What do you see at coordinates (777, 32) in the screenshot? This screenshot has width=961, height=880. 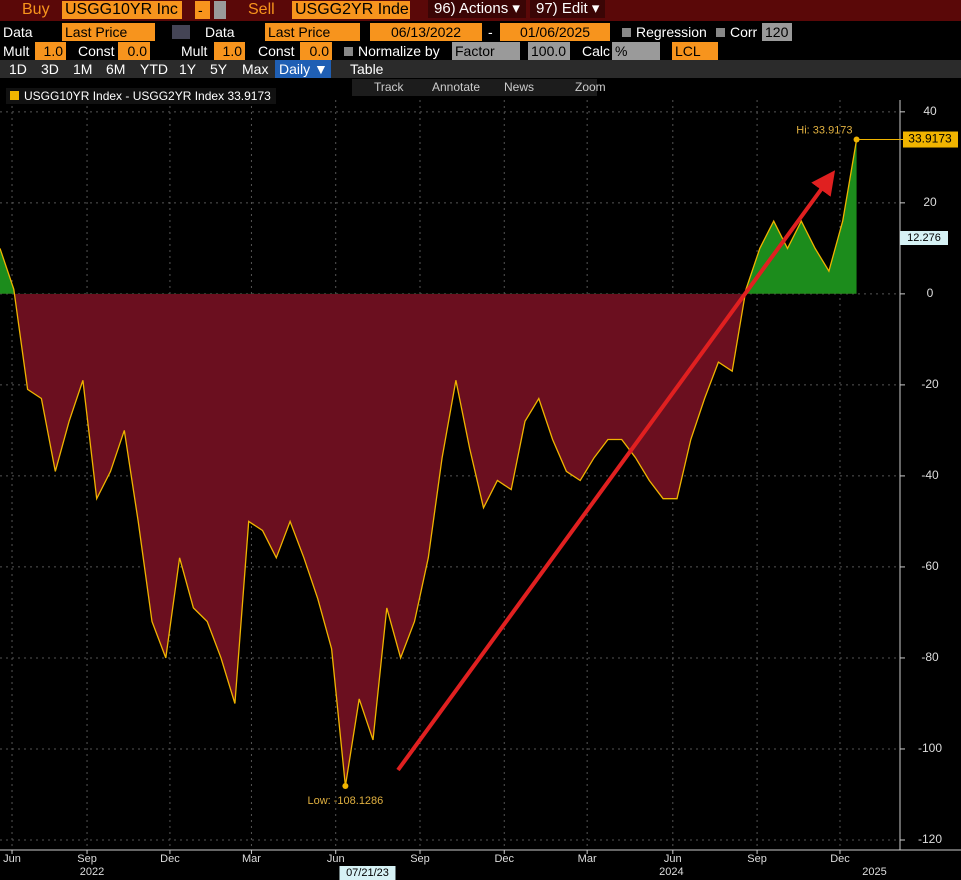 I see `corr-input: 120` at bounding box center [777, 32].